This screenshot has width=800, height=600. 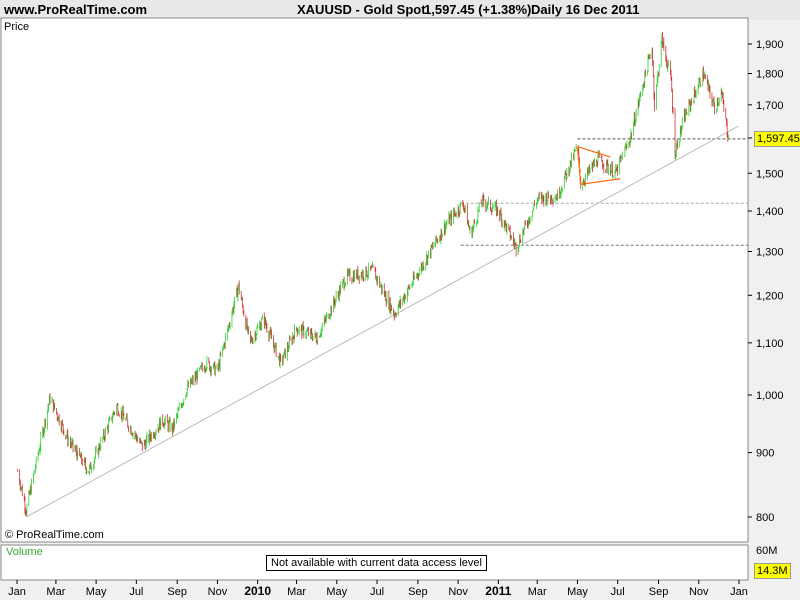 What do you see at coordinates (600, 181) in the screenshot?
I see `triangle-lower` at bounding box center [600, 181].